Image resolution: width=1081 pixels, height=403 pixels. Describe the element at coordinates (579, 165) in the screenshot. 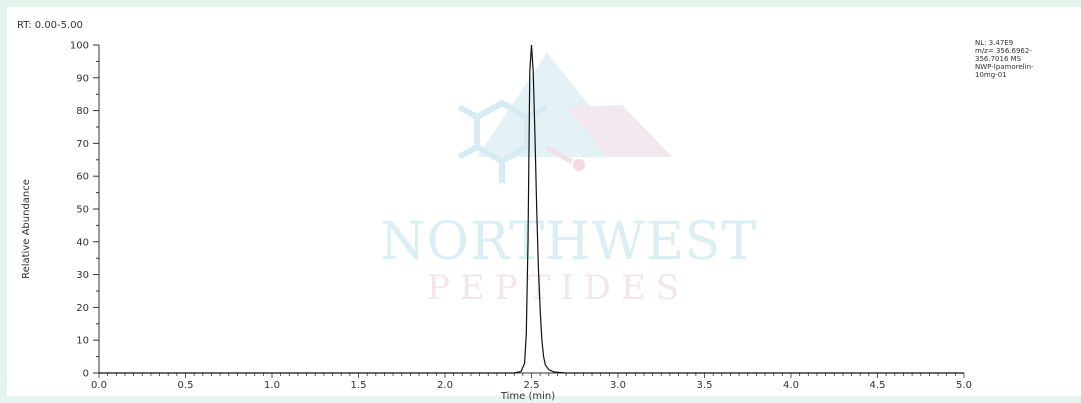

I see `watermark-atom-icon` at that location.